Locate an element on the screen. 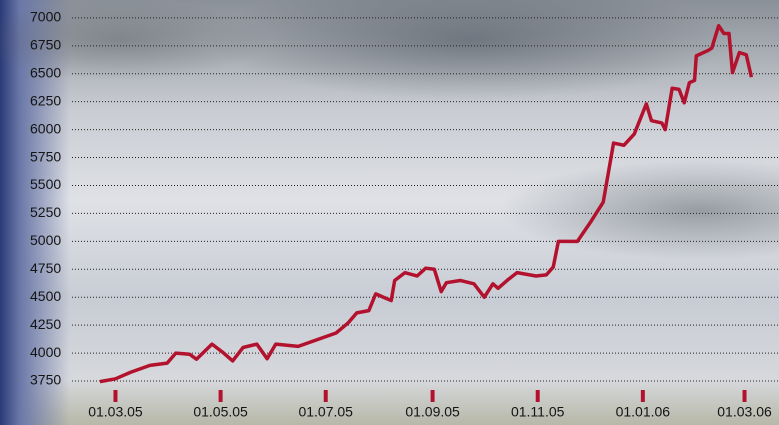  y-tick-label: 7000 is located at coordinates (45, 17).